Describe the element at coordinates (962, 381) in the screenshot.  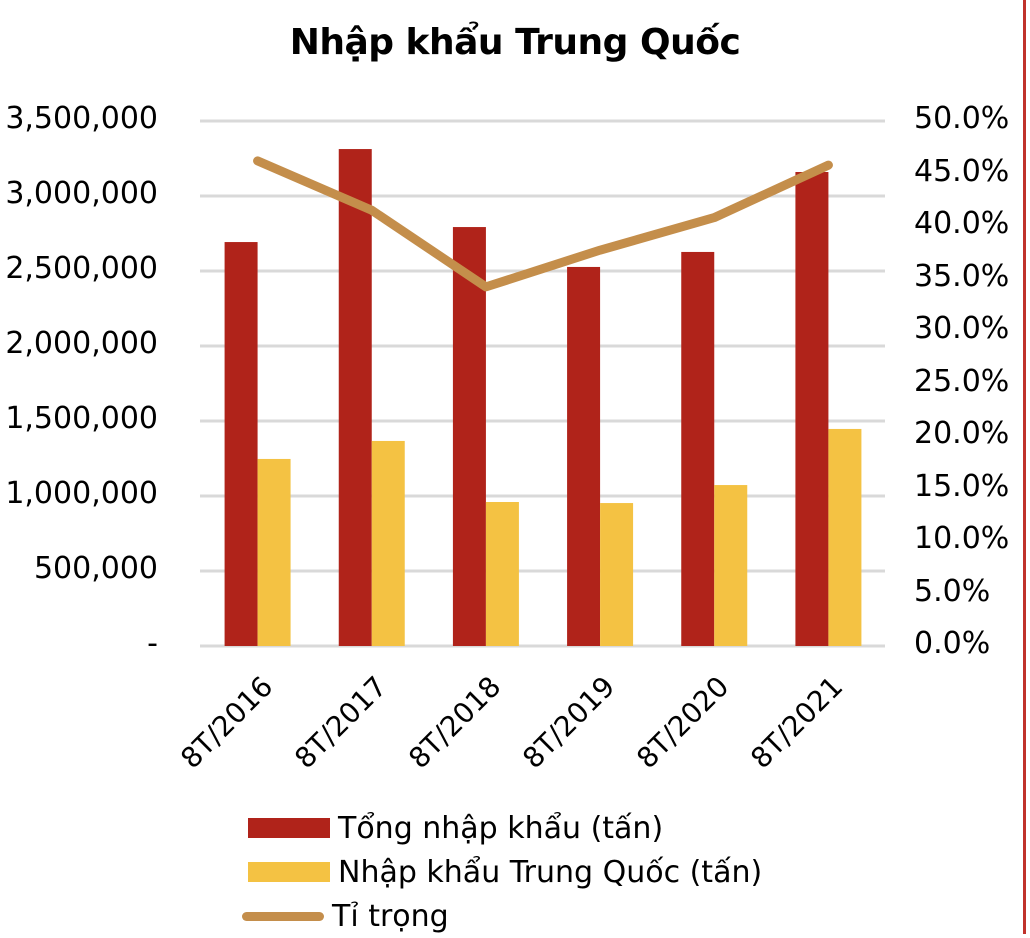
I see `right-tick-label: 25.0%` at that location.